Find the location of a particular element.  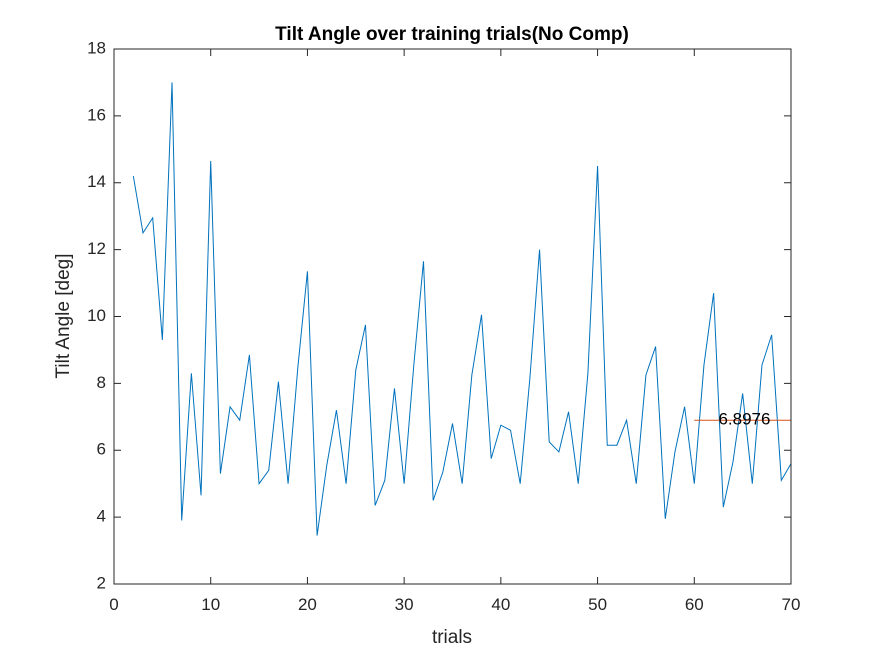

x-tick-label: 20 is located at coordinates (307, 604).